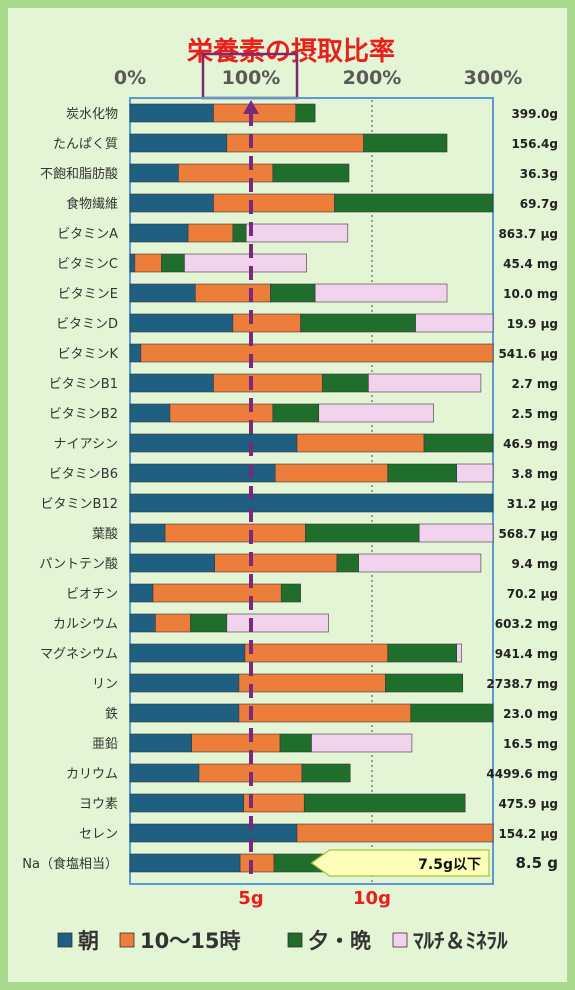  Describe the element at coordinates (460, 941) in the screenshot. I see `legend-label: ﾏﾙﾁ＆ﾐﾈﾗﾙ` at that location.